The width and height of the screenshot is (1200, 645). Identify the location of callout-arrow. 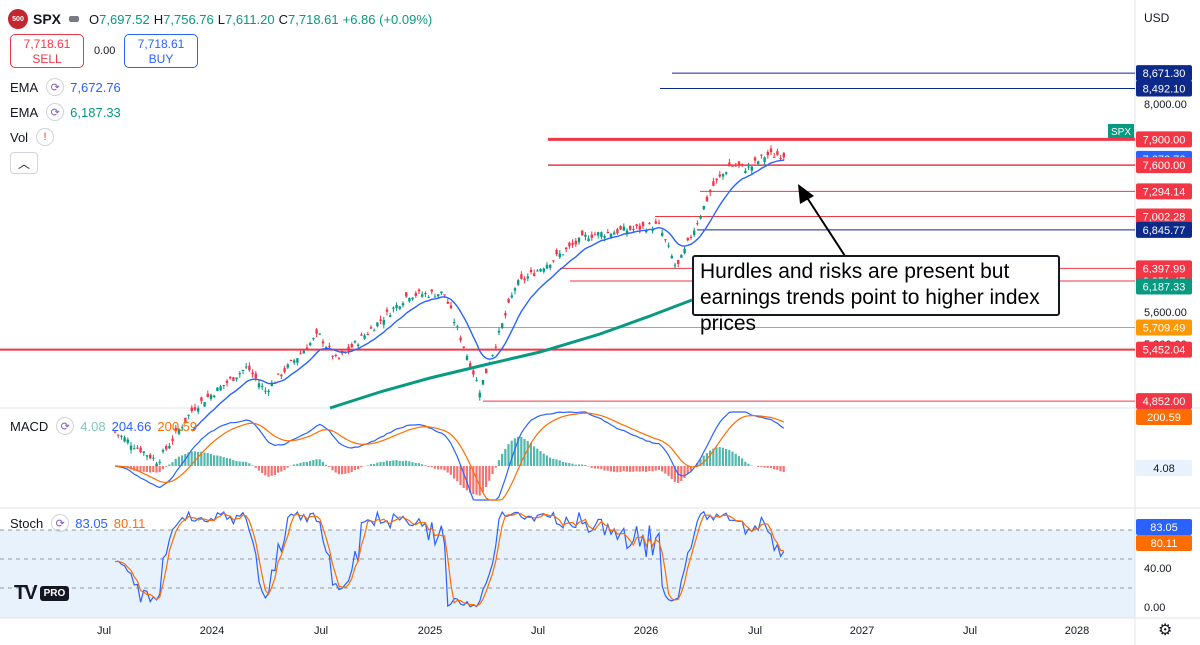
(825, 226).